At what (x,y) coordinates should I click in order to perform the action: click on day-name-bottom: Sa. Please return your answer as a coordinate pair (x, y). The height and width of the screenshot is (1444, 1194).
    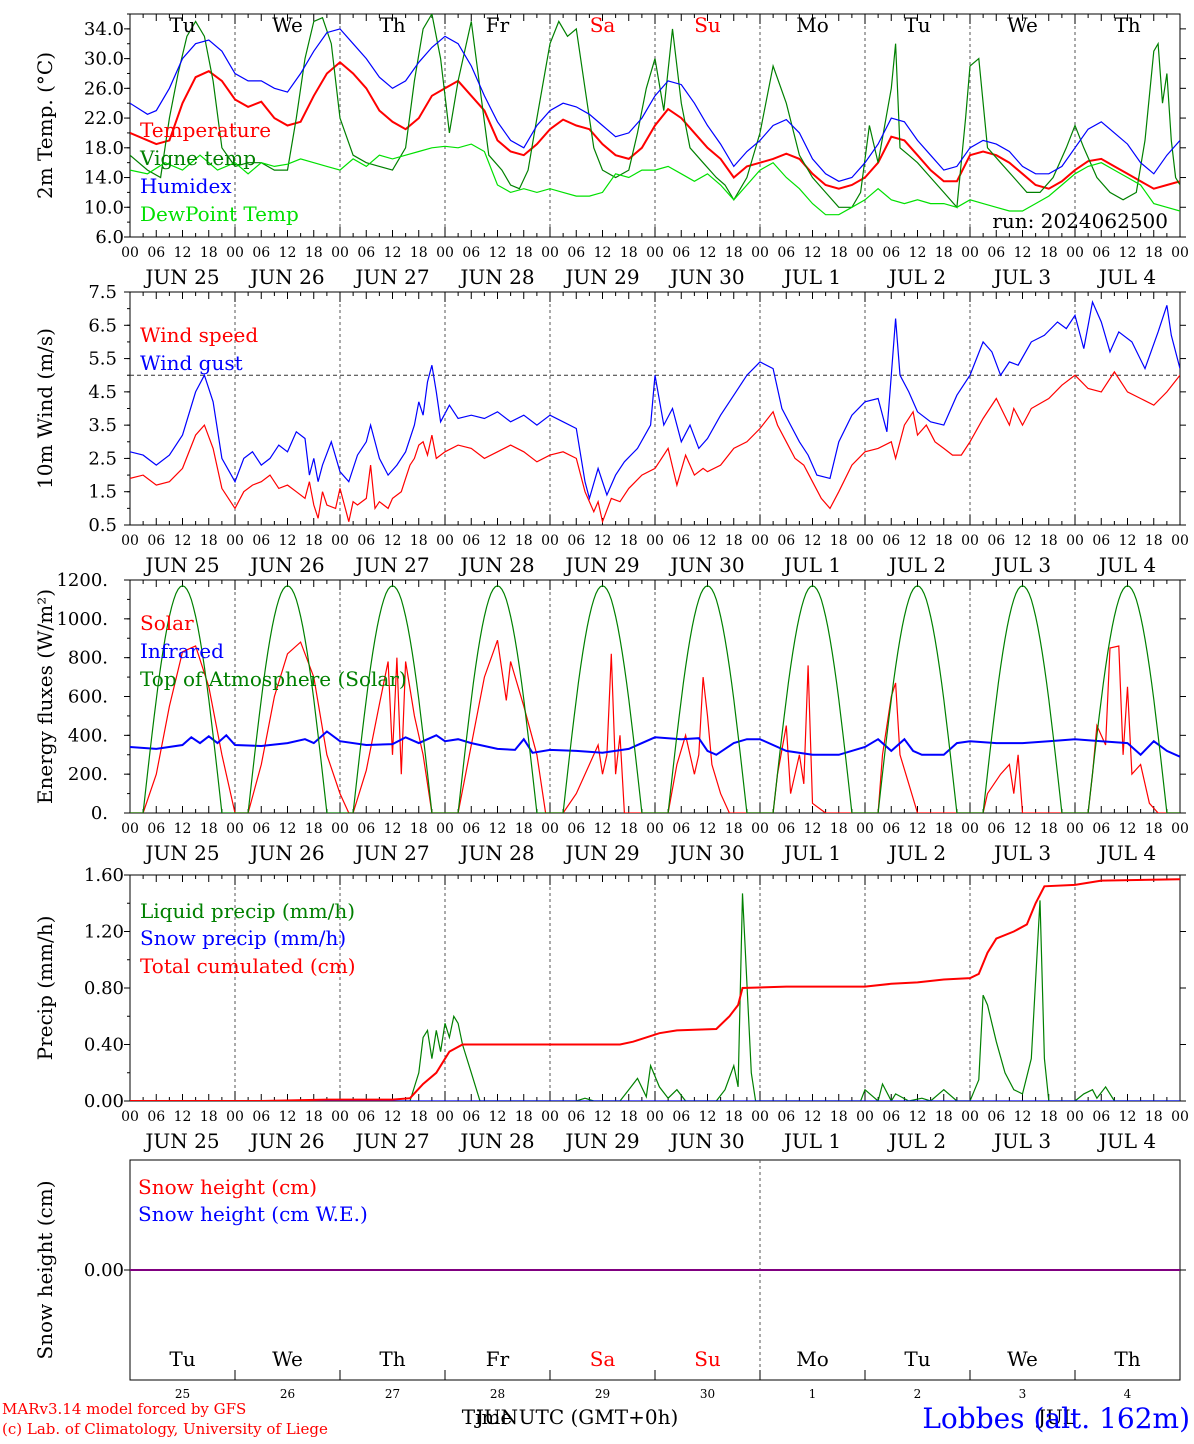
    Looking at the image, I should click on (603, 1359).